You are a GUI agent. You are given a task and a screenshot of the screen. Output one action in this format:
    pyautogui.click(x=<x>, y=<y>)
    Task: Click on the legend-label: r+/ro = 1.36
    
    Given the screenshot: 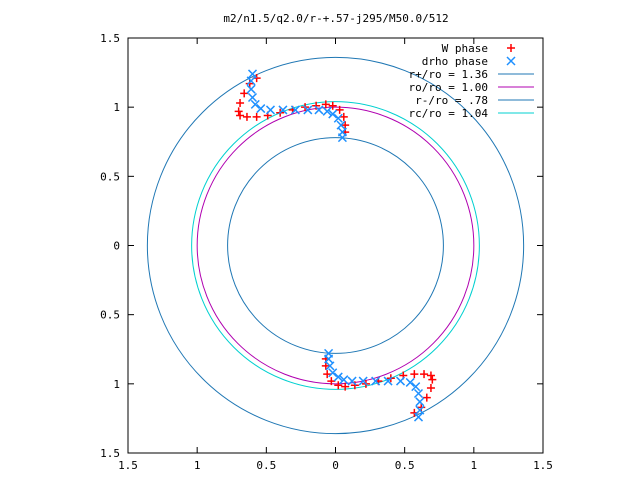 What is the action you would take?
    pyautogui.click(x=448, y=74)
    